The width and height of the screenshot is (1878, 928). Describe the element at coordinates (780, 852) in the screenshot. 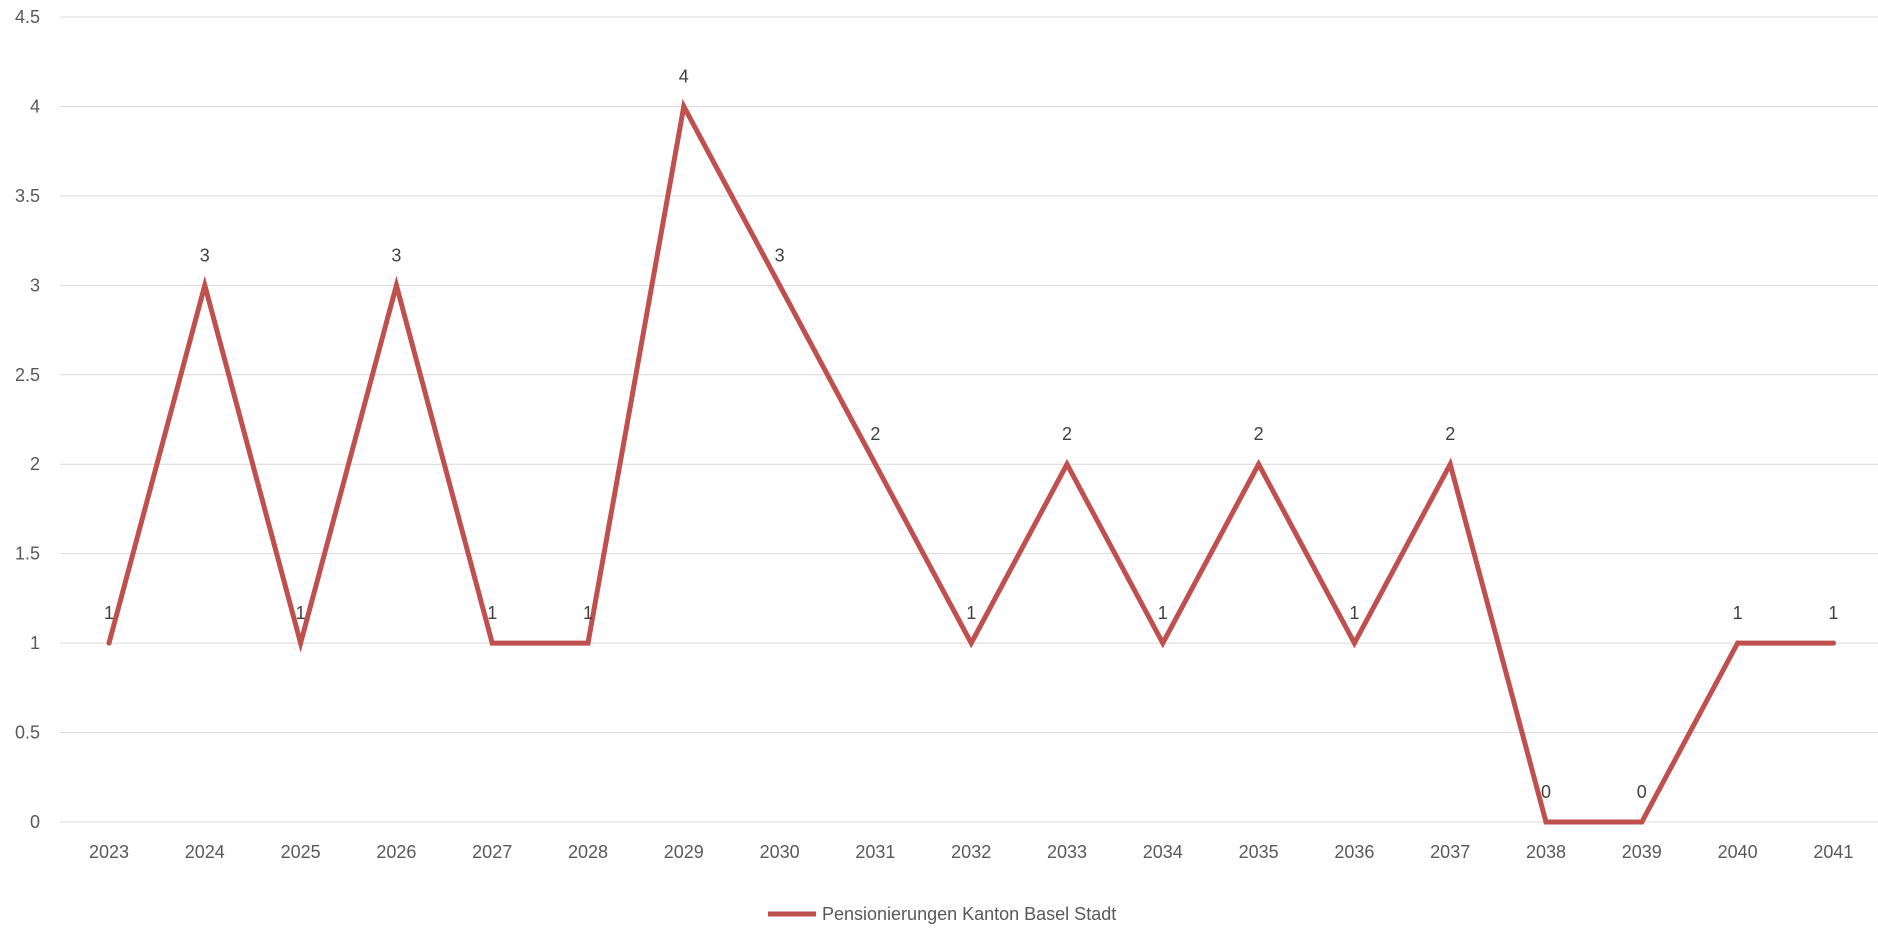

I see `x-tick-label: 2030` at that location.